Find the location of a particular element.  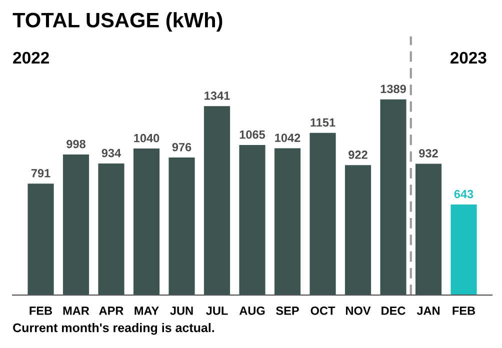

data-label: 998 is located at coordinates (76, 144).